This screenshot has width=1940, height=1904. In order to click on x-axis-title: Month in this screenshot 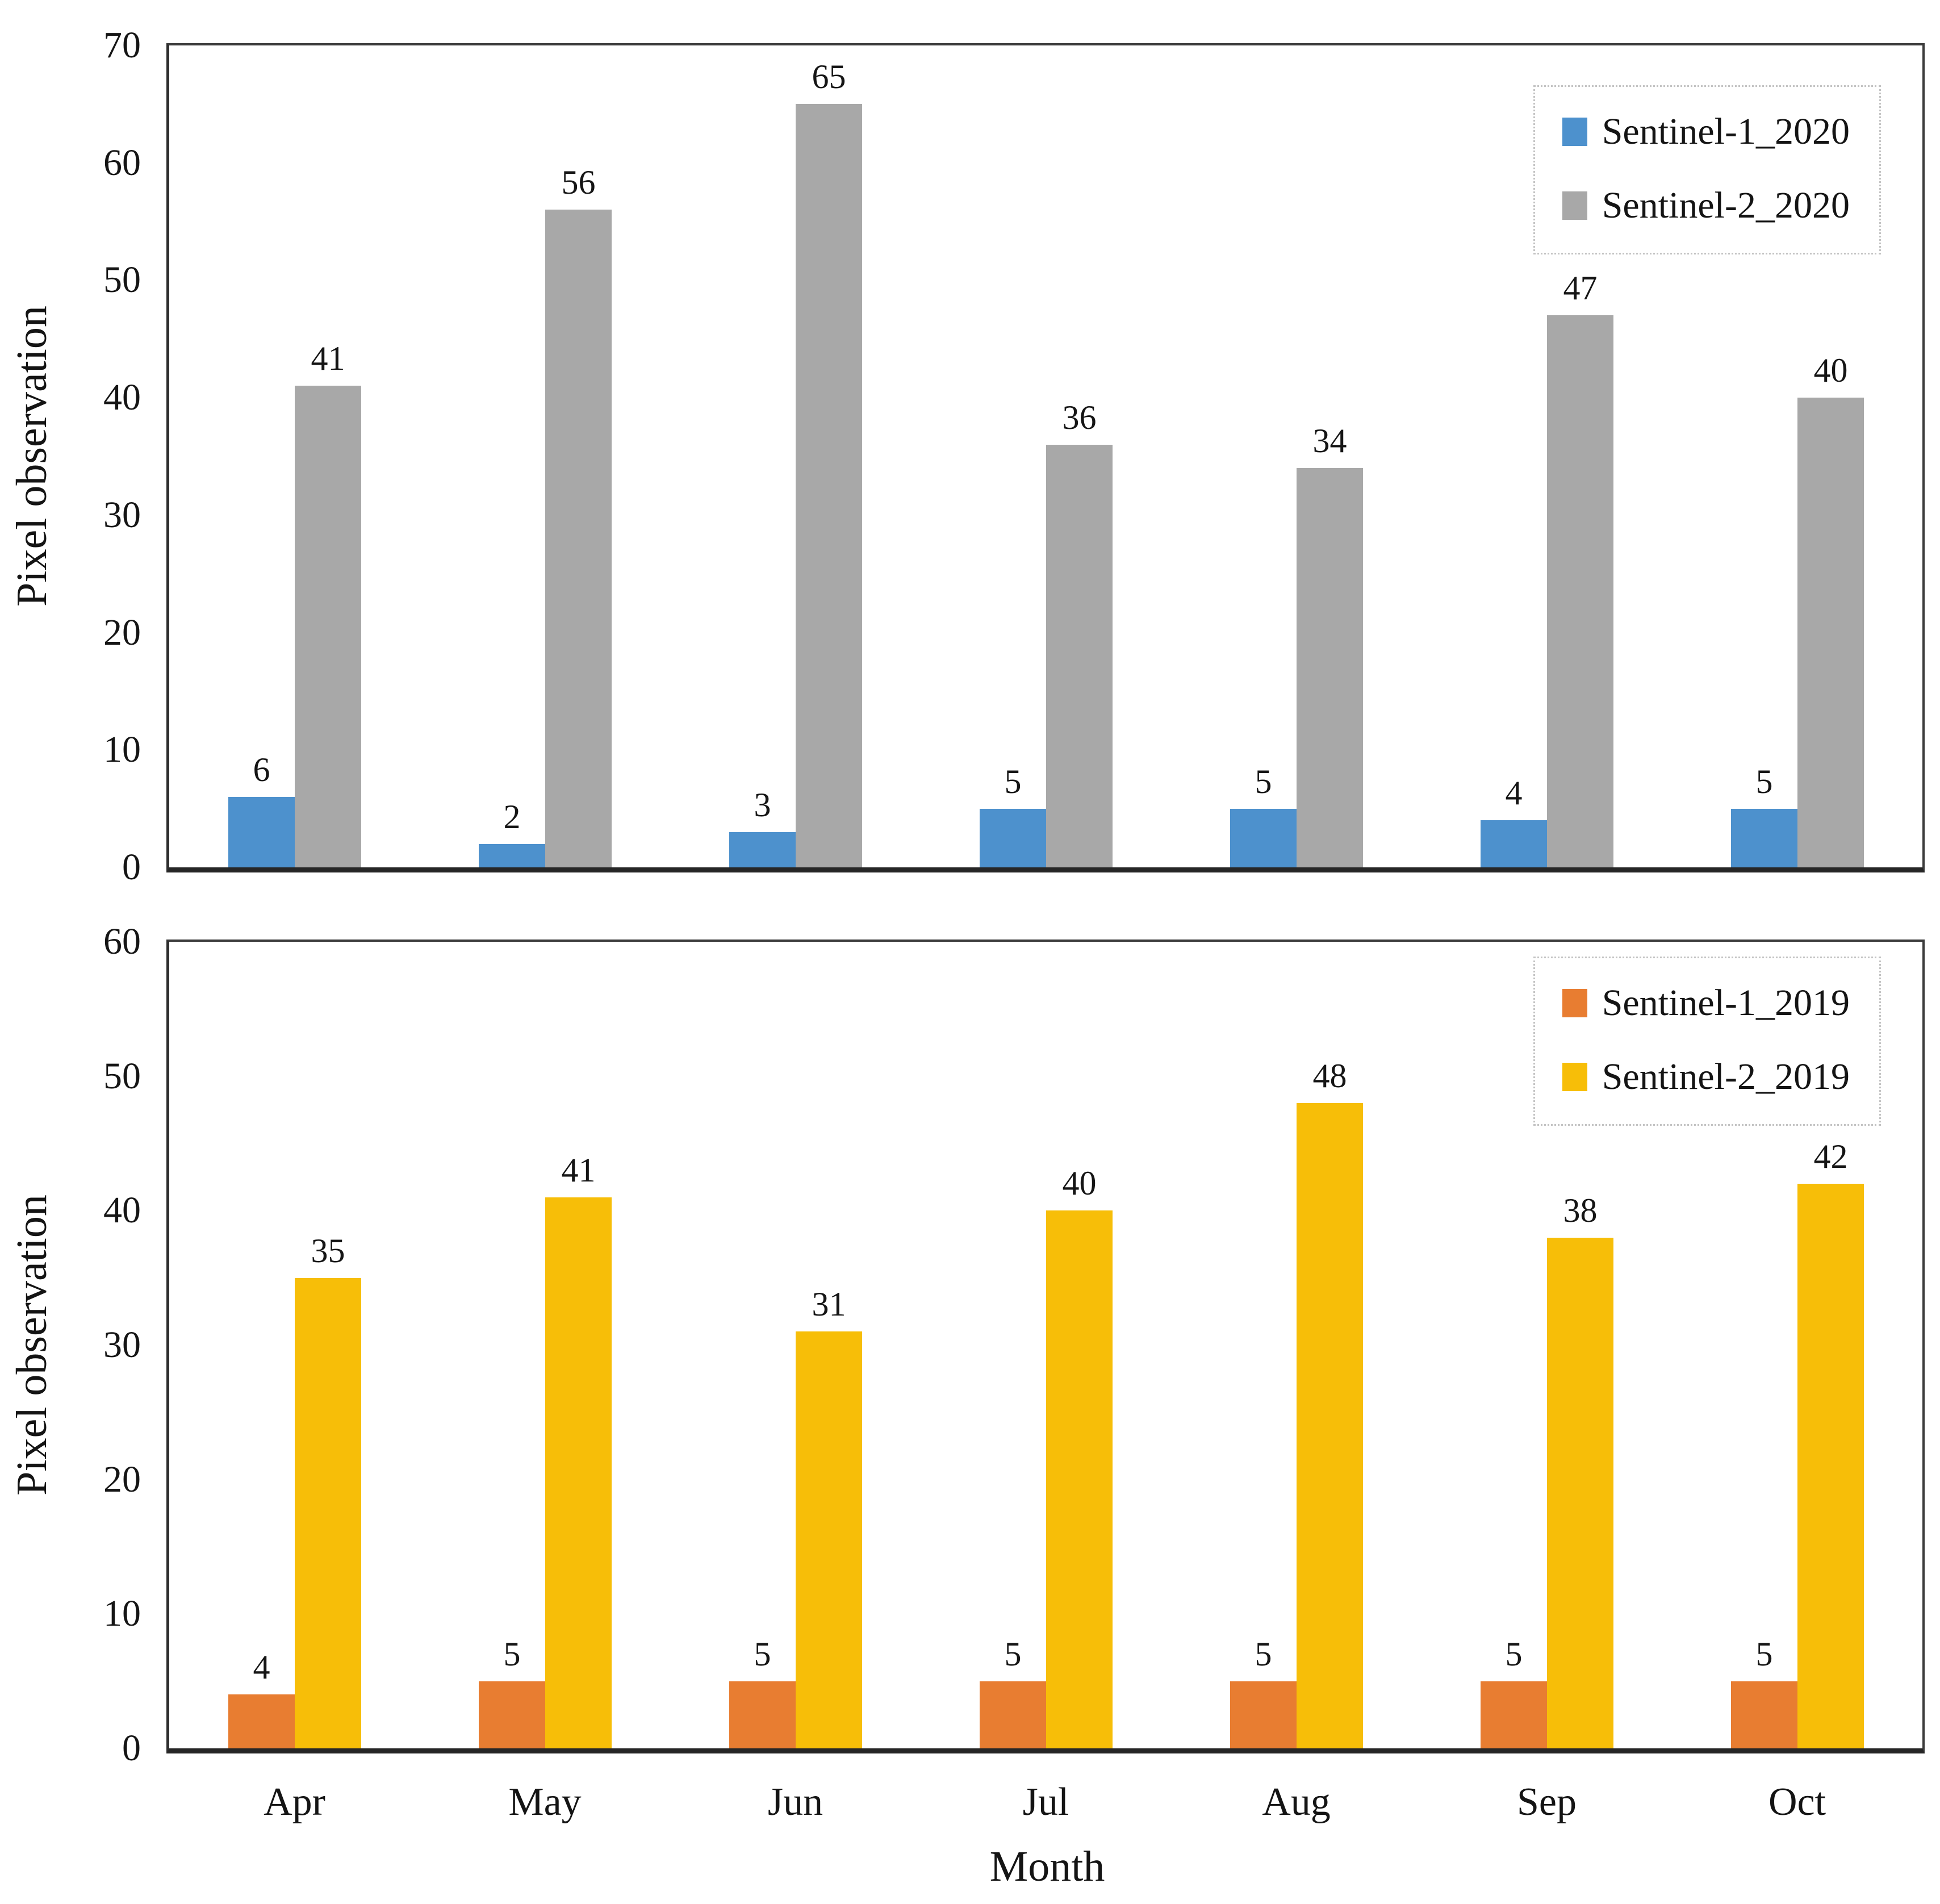, I will do `click(1047, 1867)`.